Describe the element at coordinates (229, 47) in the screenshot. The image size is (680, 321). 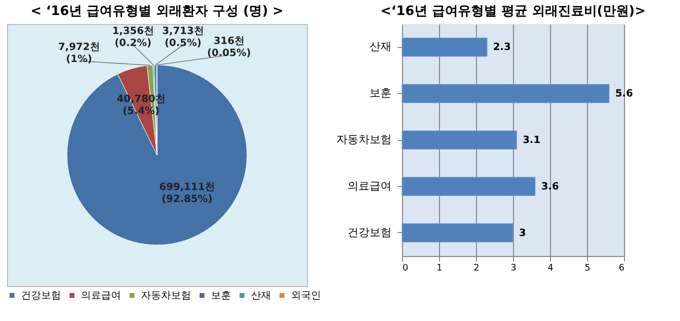
I see `data-label: 316천 (0.05%)` at that location.